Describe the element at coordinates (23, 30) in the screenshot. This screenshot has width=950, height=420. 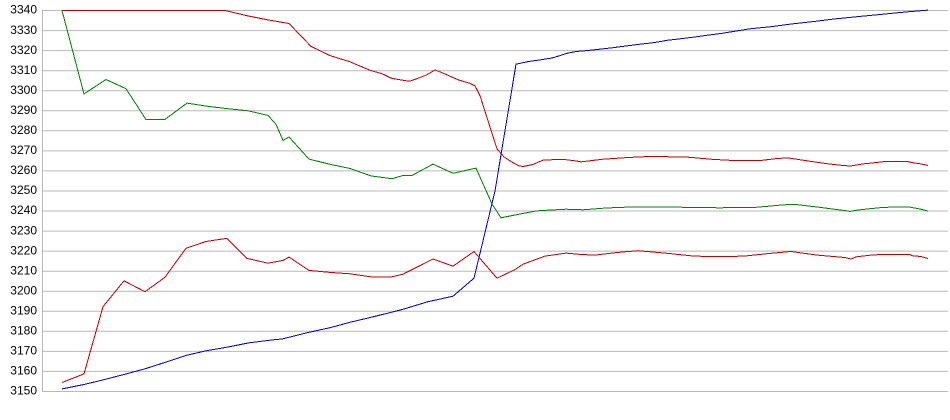
I see `svg-text: 3330` at that location.